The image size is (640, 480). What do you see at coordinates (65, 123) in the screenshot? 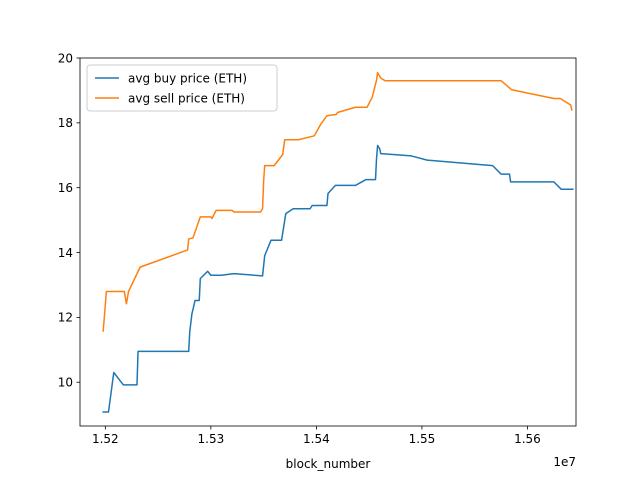
I see `y-tick-label: 18` at bounding box center [65, 123].